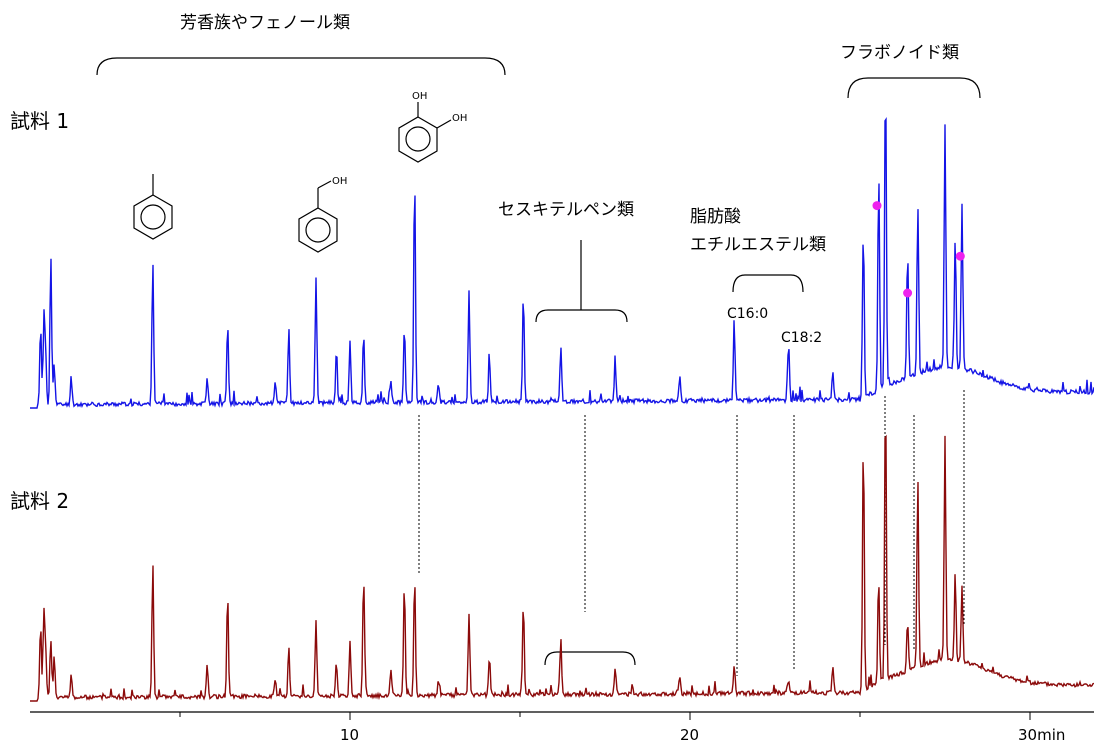 The width and height of the screenshot is (1094, 746). What do you see at coordinates (758, 245) in the screenshot?
I see `group-fatty-label-2: エチルエステル類` at bounding box center [758, 245].